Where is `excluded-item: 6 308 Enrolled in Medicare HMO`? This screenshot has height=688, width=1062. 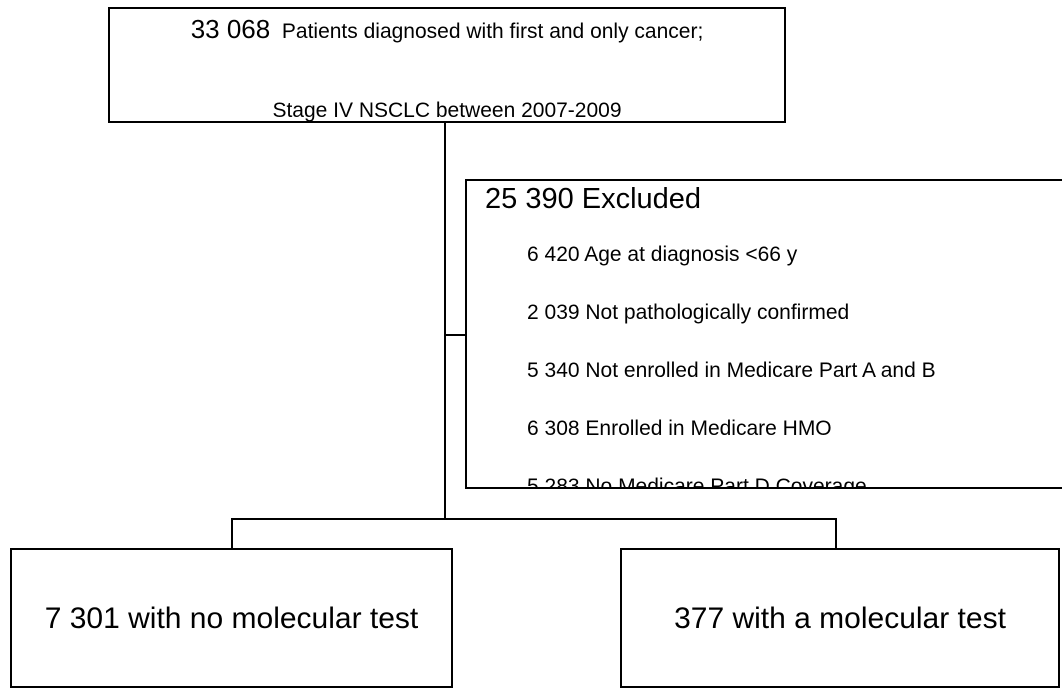 excluded-item: 6 308 Enrolled in Medicare HMO is located at coordinates (679, 428).